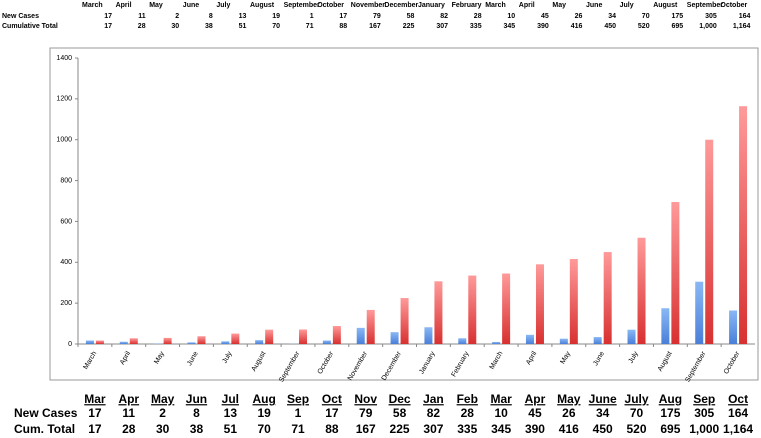  Describe the element at coordinates (603, 413) in the screenshot. I see `bottom-cell: 34` at that location.